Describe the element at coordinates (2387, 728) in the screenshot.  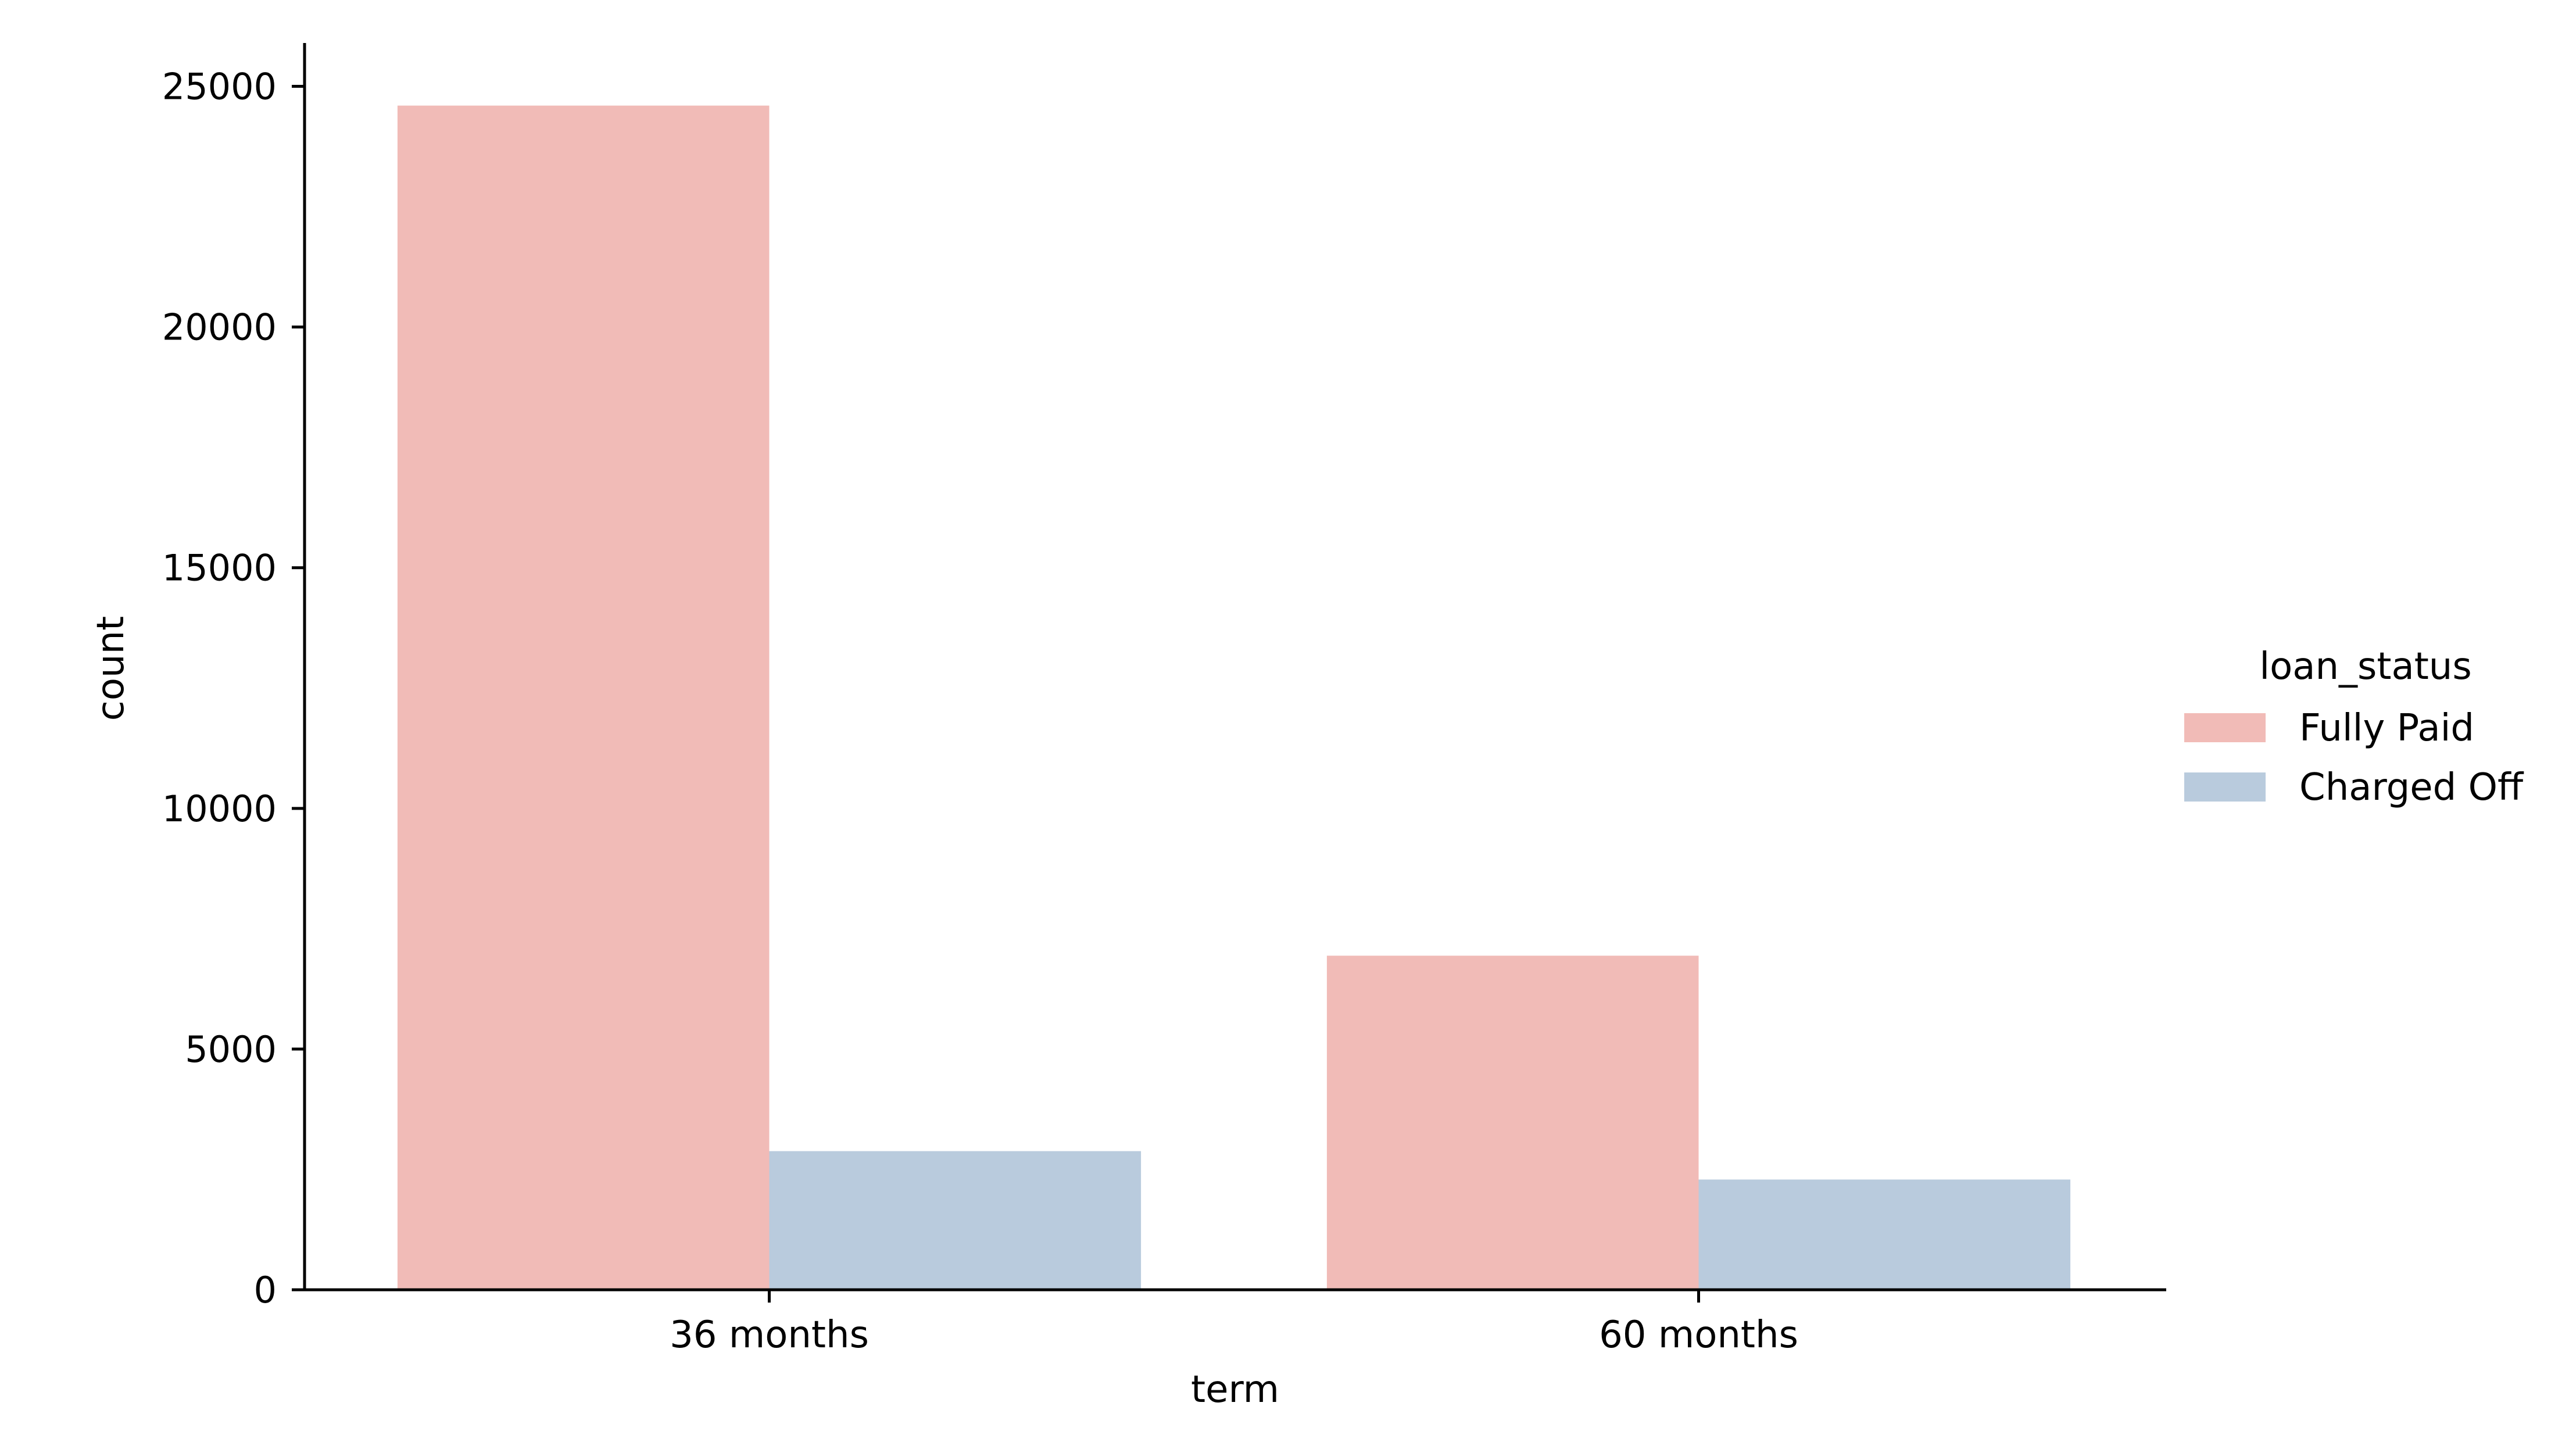
I see `legend-entry-label: Fully Paid` at that location.